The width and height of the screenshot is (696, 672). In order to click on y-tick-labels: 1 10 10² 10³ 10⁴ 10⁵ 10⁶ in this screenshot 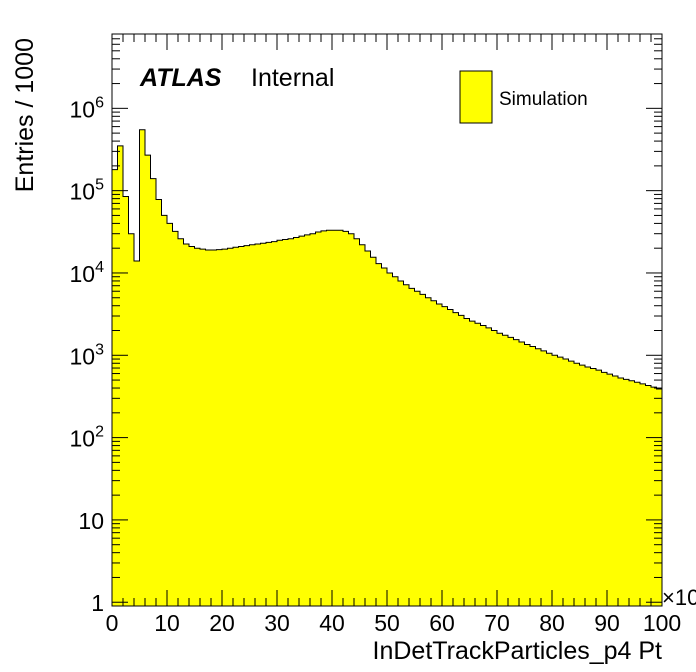, I will do `click(87, 355)`.